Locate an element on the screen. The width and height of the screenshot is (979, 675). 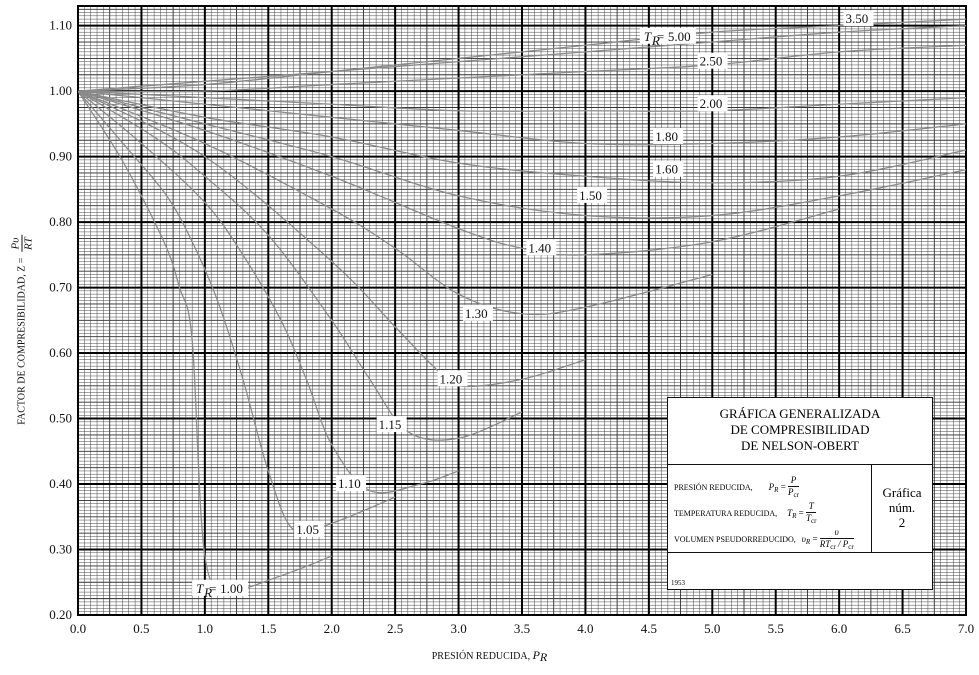
y-axis-title: FACTOR DE COMPRESIBILIDAD, Z = Pυ RT is located at coordinates (22, 330).